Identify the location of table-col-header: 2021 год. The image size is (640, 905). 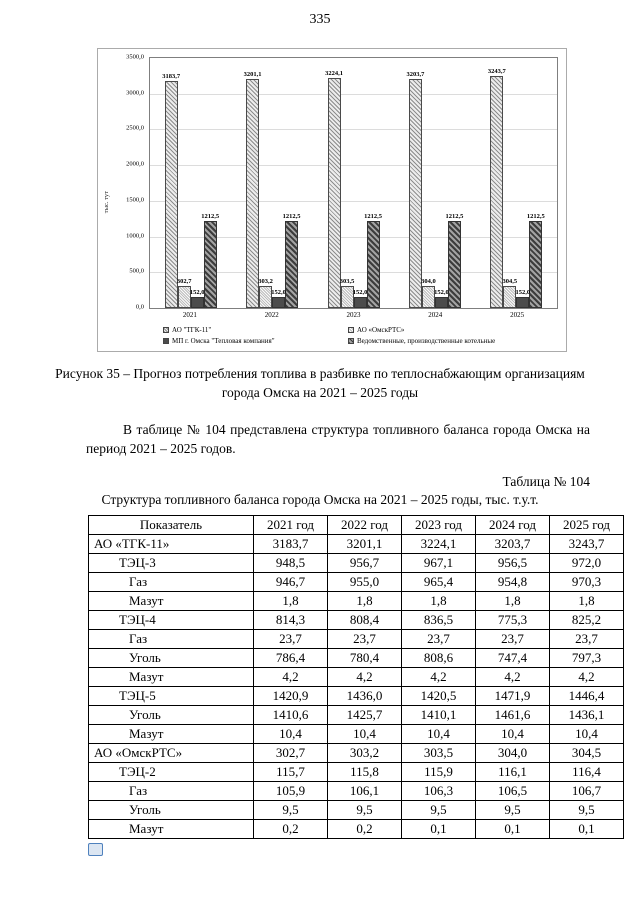
(290, 524).